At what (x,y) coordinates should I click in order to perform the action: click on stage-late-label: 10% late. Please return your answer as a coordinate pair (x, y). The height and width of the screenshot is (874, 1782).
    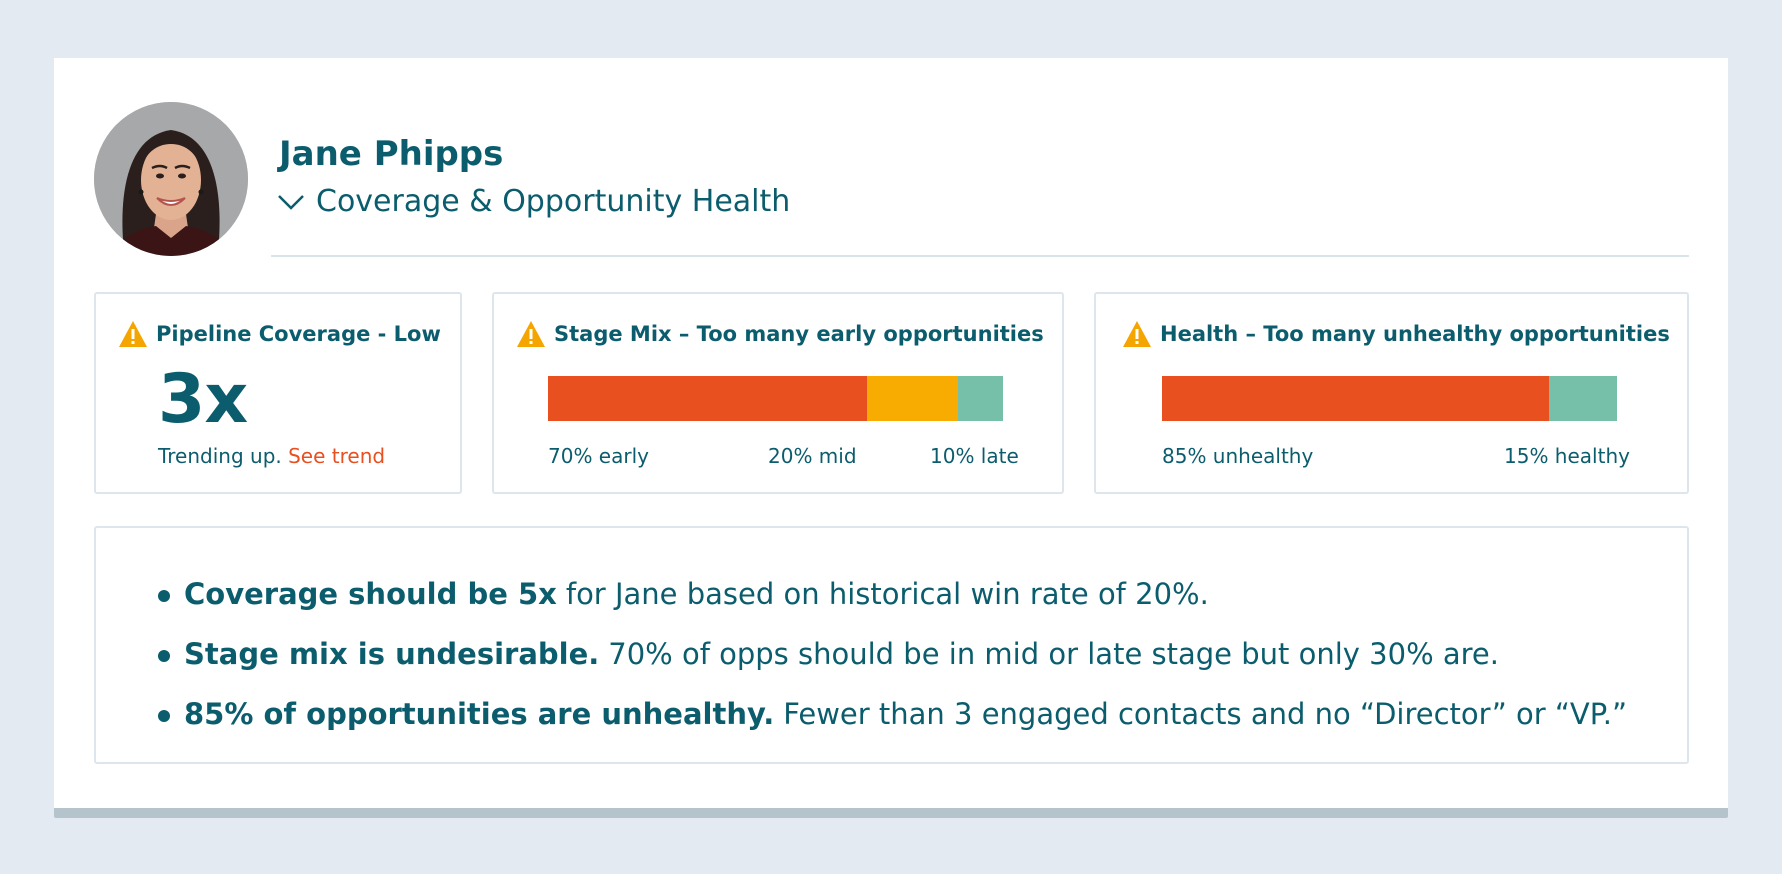
    Looking at the image, I should click on (974, 456).